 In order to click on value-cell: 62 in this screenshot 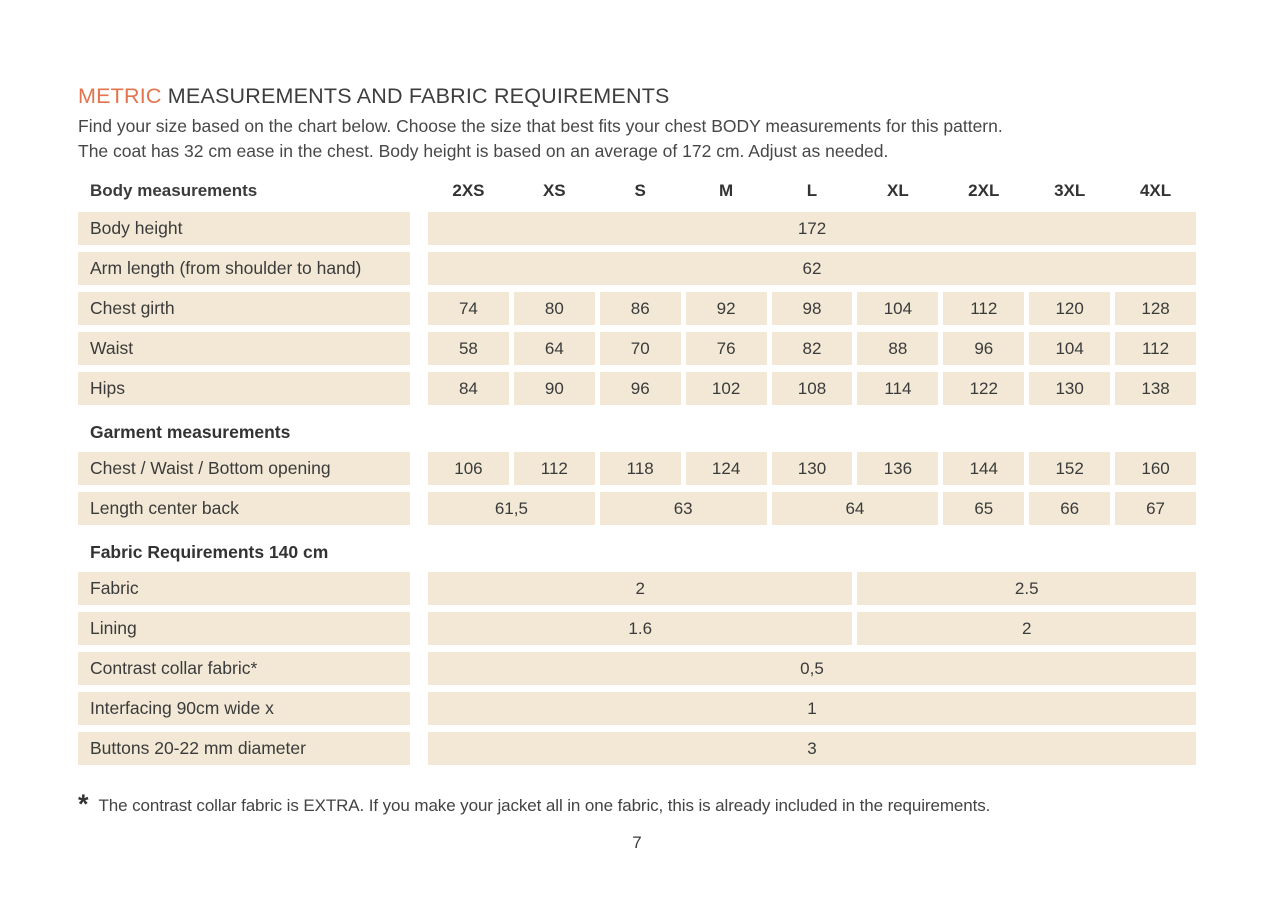, I will do `click(812, 268)`.